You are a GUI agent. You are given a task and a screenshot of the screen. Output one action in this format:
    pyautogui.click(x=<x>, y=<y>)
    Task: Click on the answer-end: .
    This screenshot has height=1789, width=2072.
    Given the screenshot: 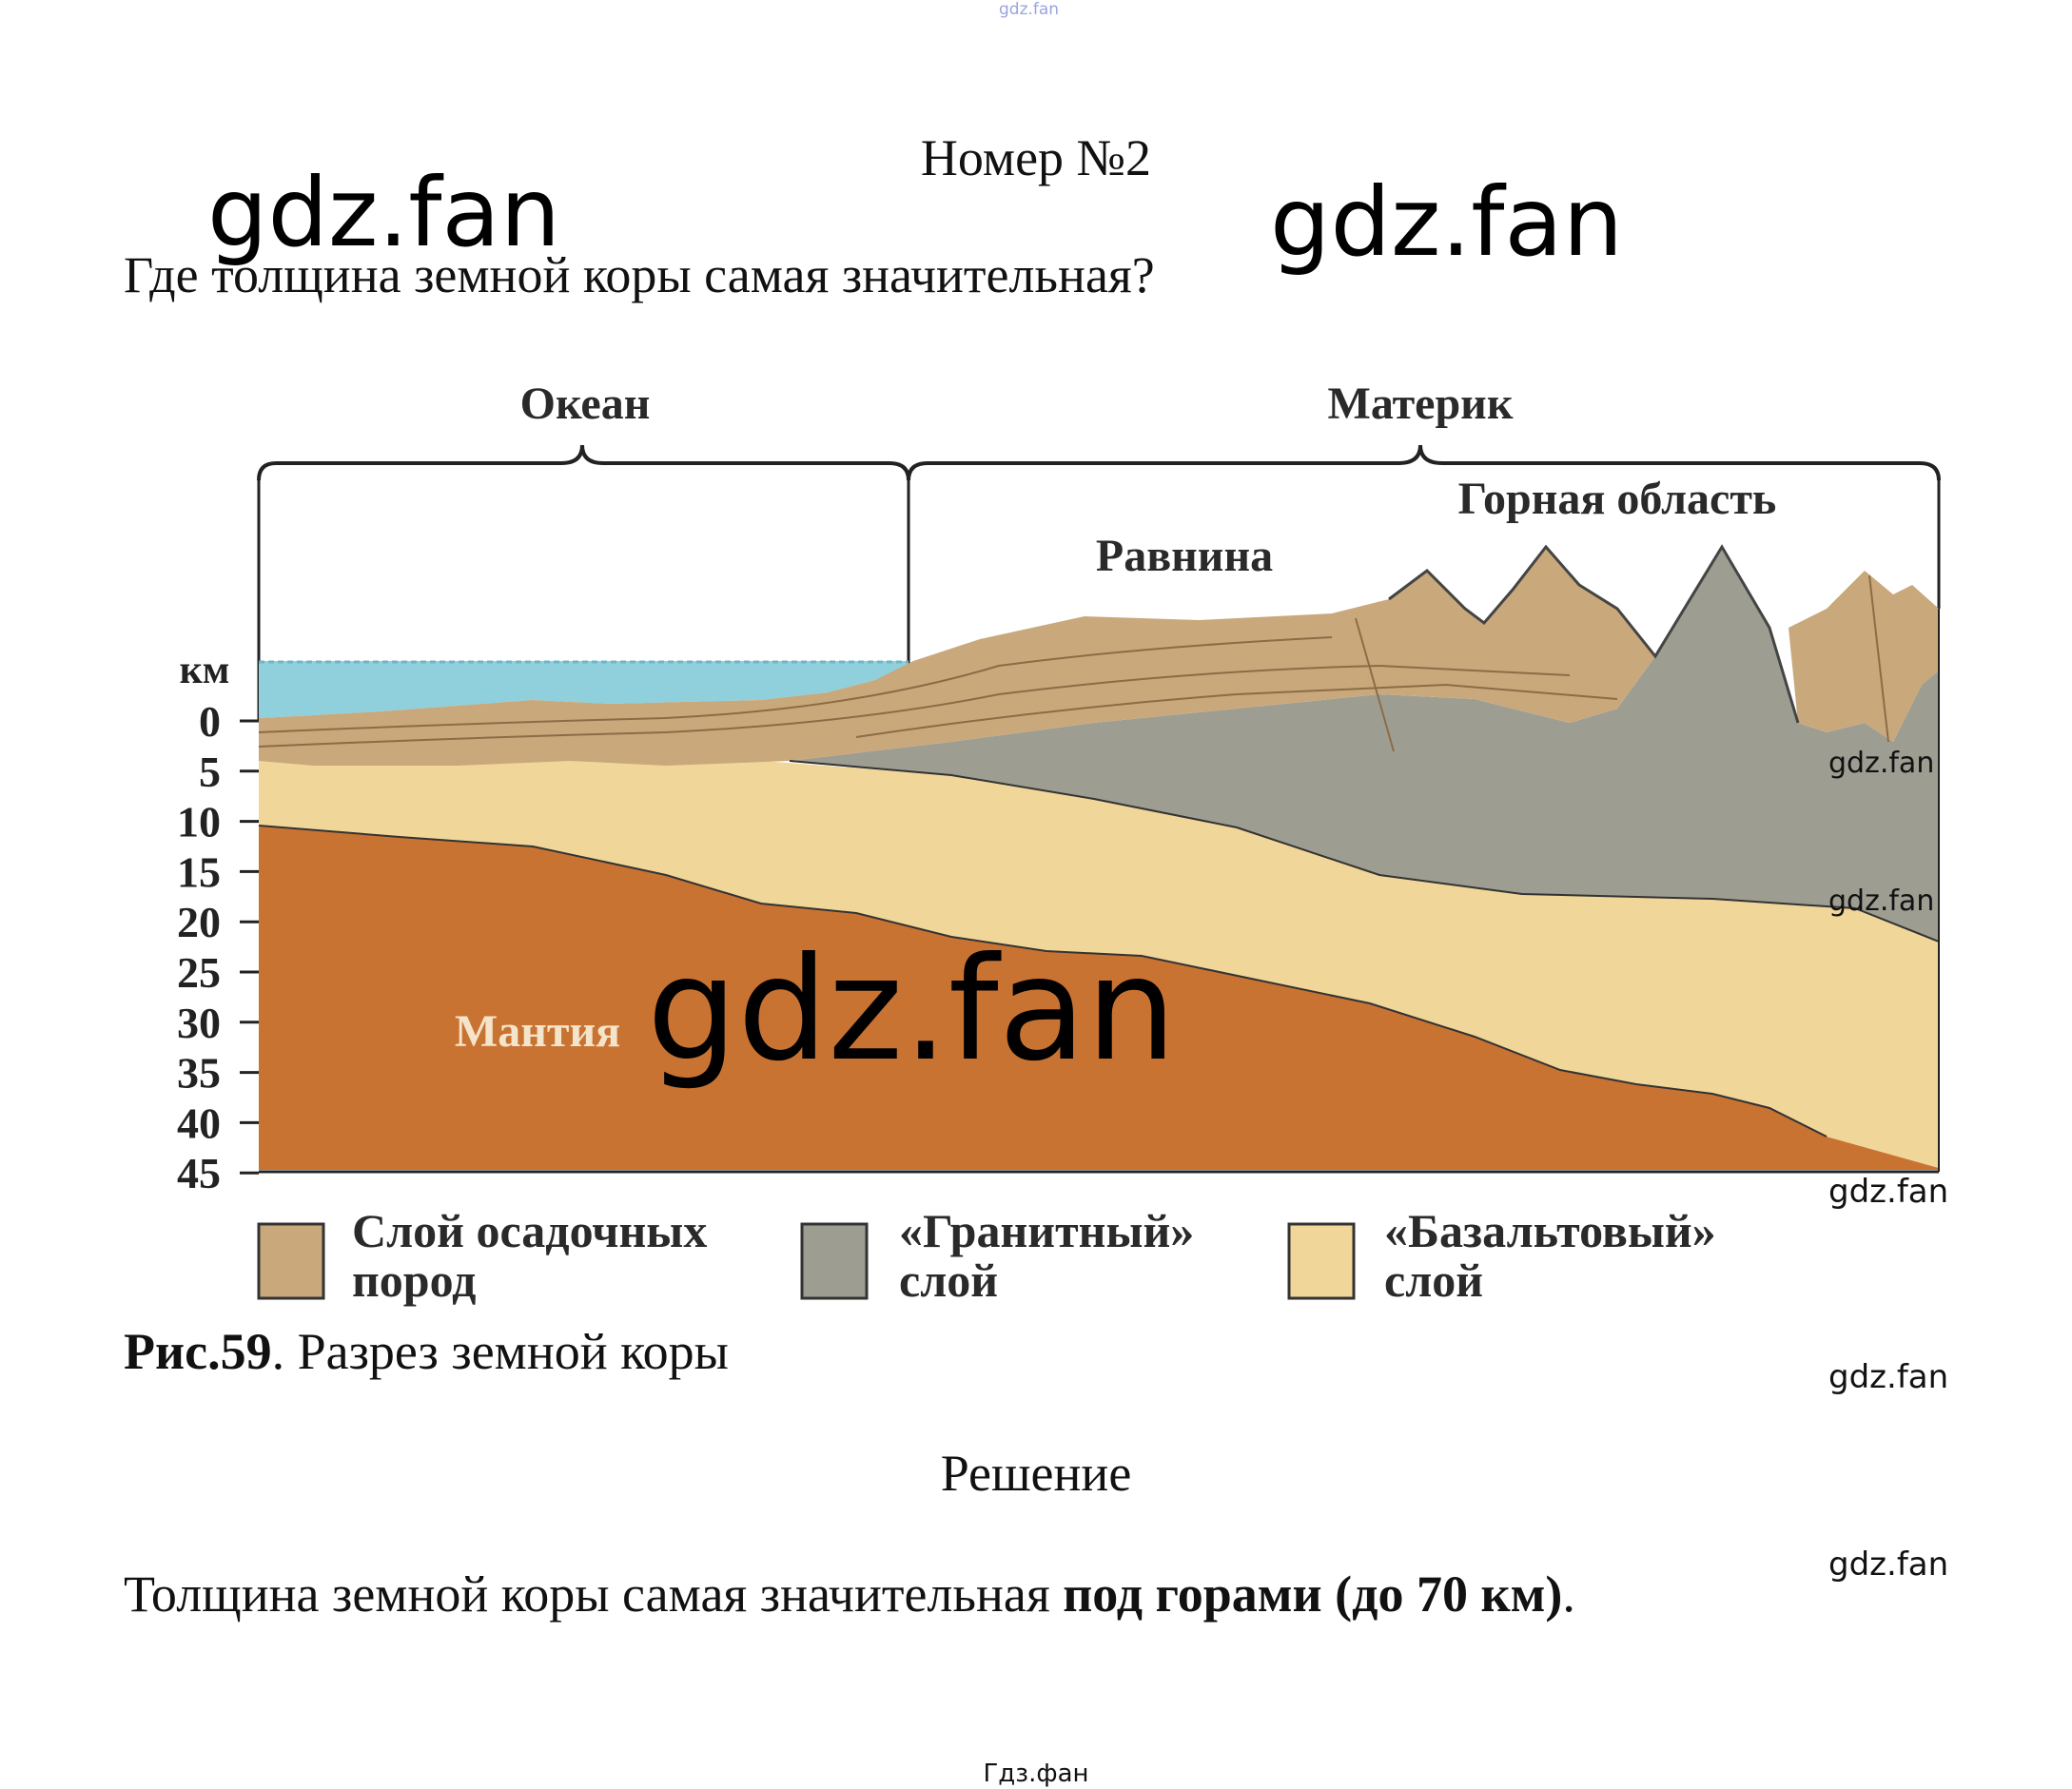 What is the action you would take?
    pyautogui.click(x=1568, y=1594)
    